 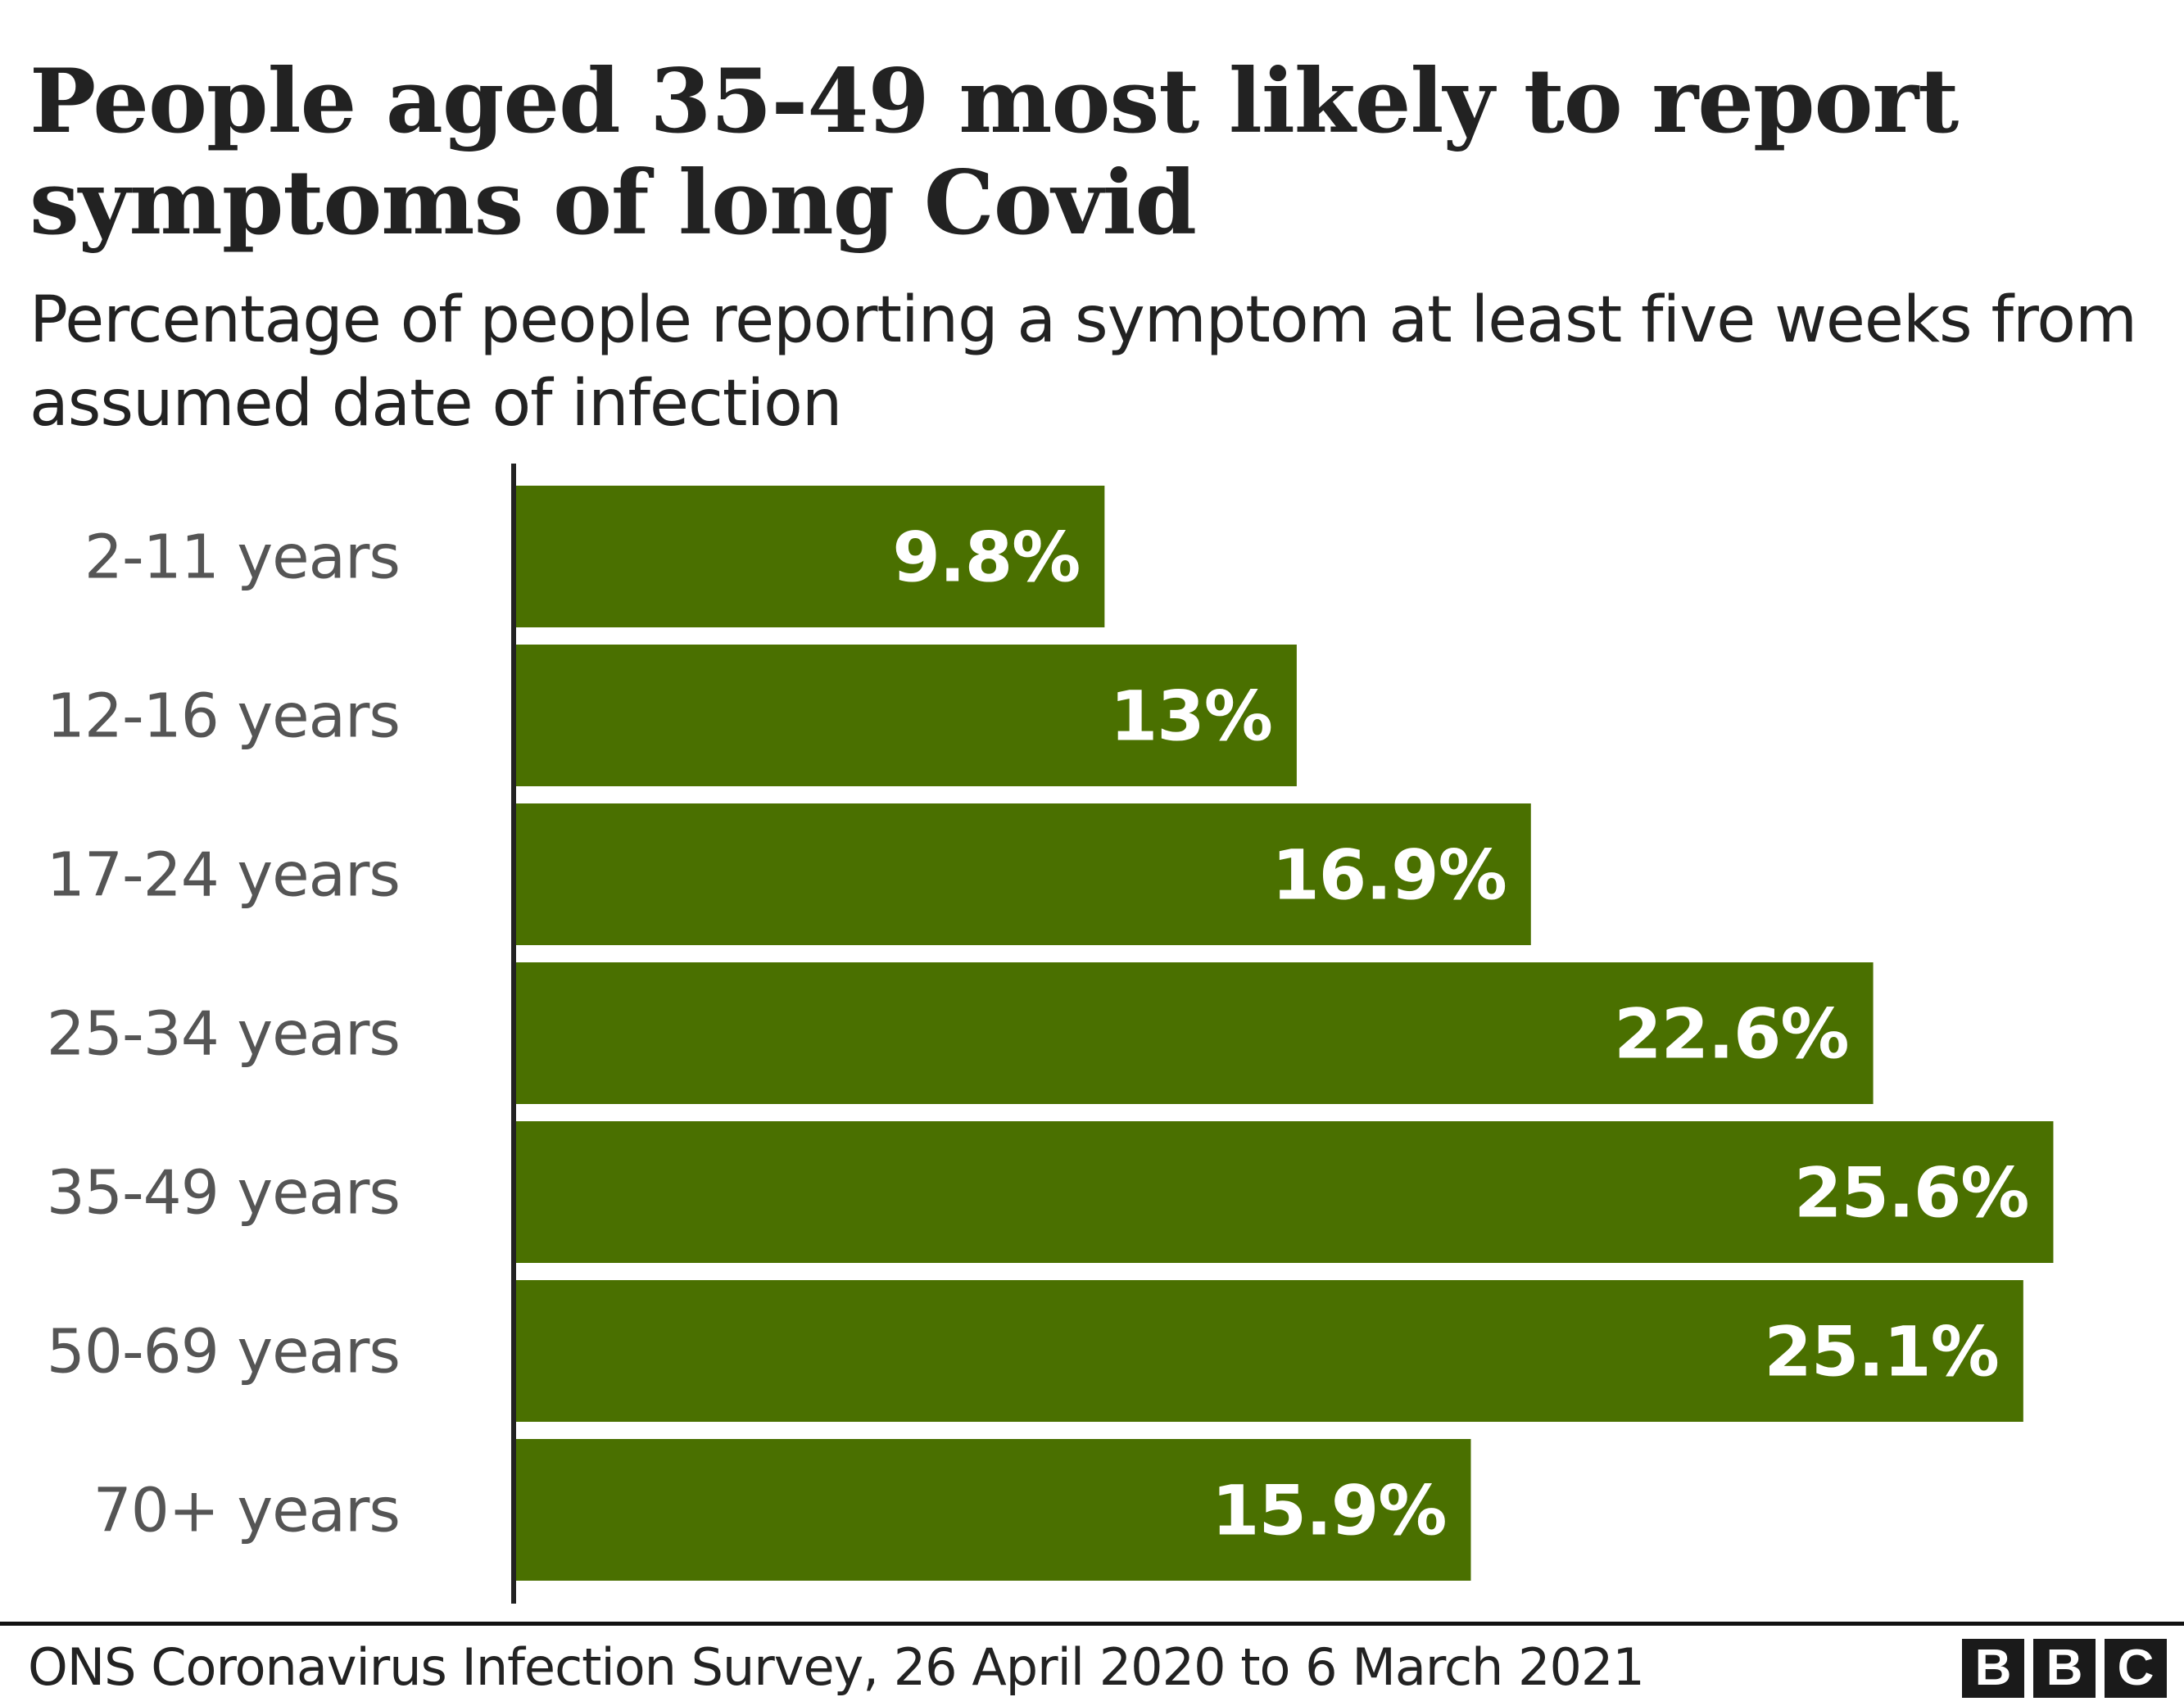 I want to click on category-label: 50-69 years, so click(x=224, y=1352).